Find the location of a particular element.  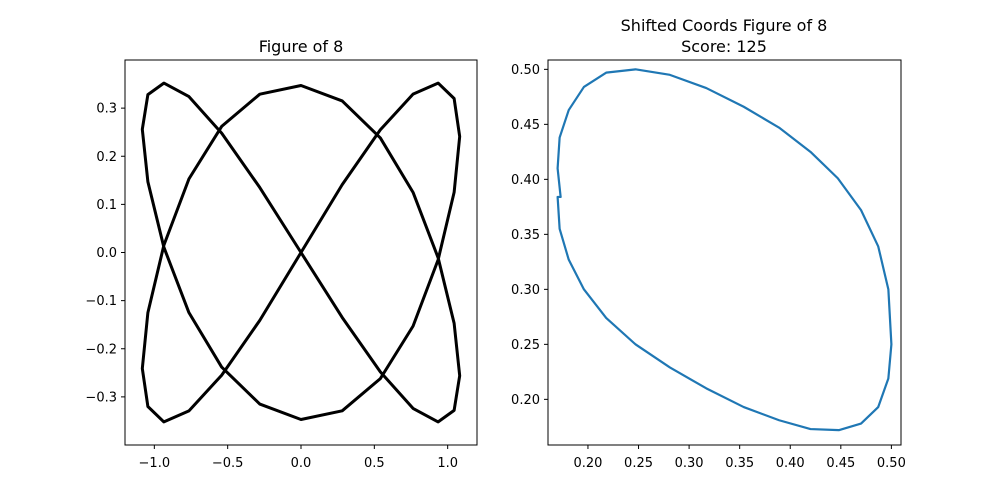

right-y-tick-label: 0.25 is located at coordinates (525, 345).